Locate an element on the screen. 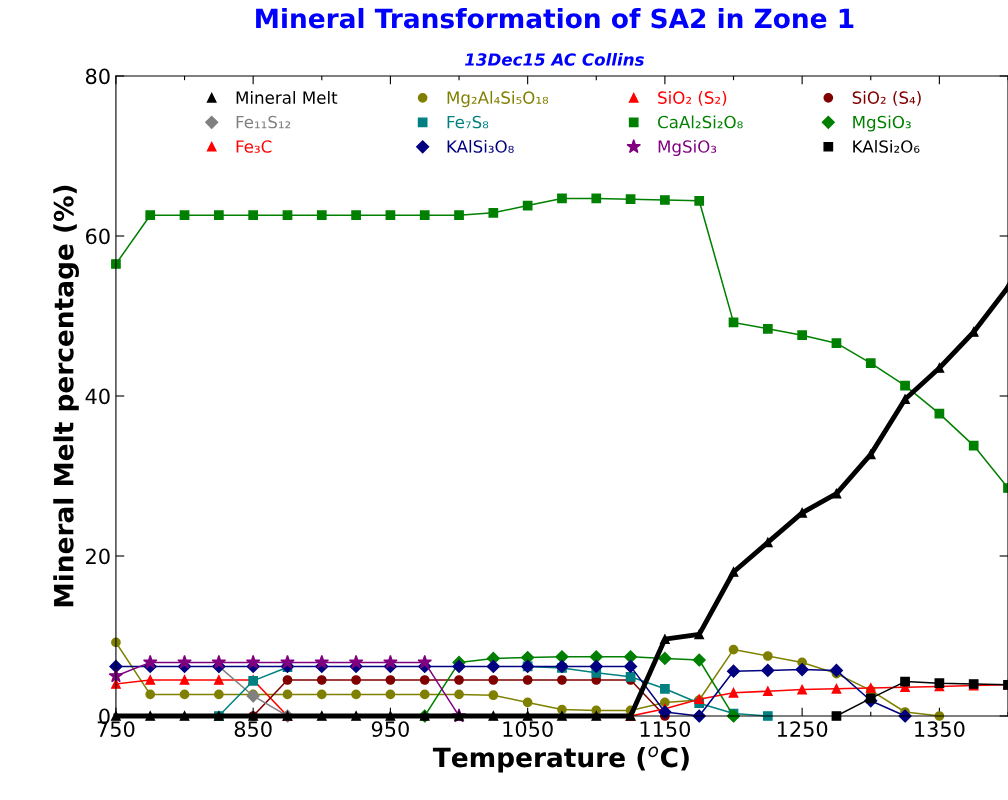 The image size is (1008, 800). x-tick-label: 850 is located at coordinates (253, 729).